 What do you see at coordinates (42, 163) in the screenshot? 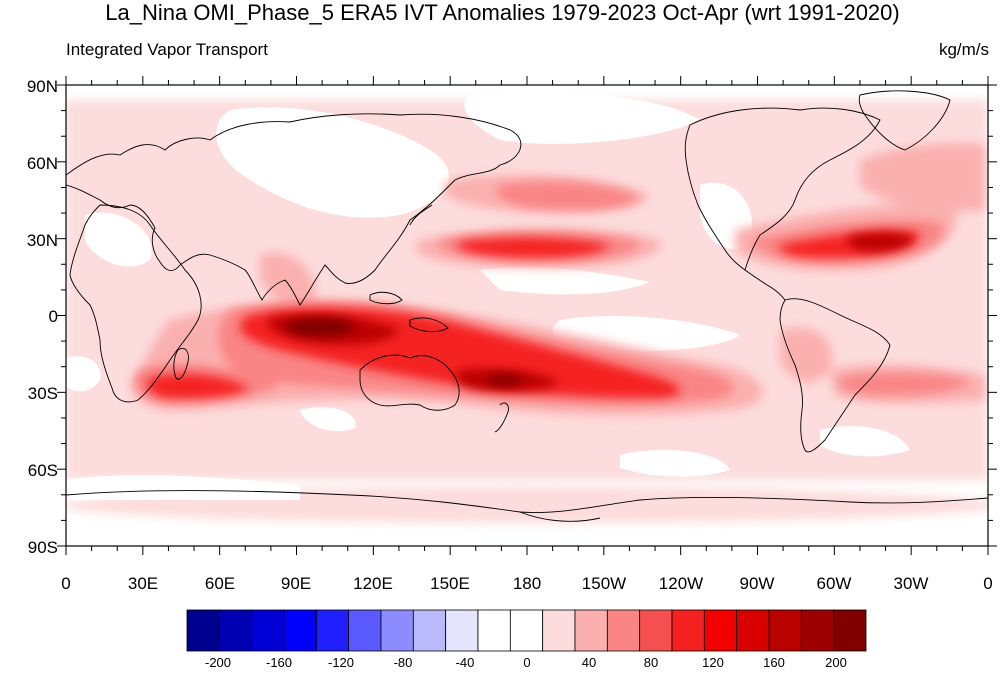
I see `lat-label-60n: 60N` at bounding box center [42, 163].